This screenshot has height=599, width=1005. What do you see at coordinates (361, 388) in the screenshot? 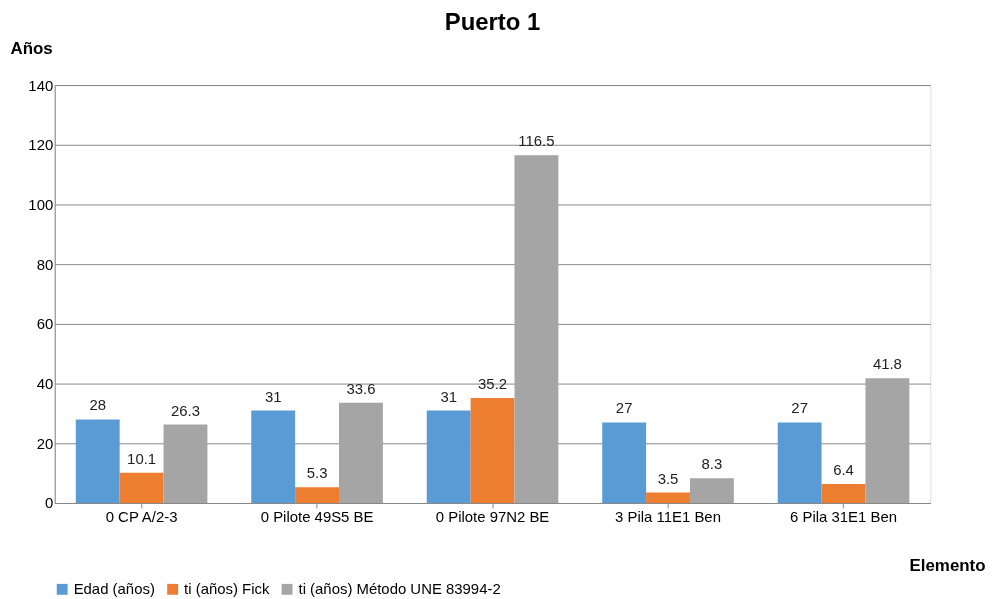
I see `data-label: 33.6` at bounding box center [361, 388].